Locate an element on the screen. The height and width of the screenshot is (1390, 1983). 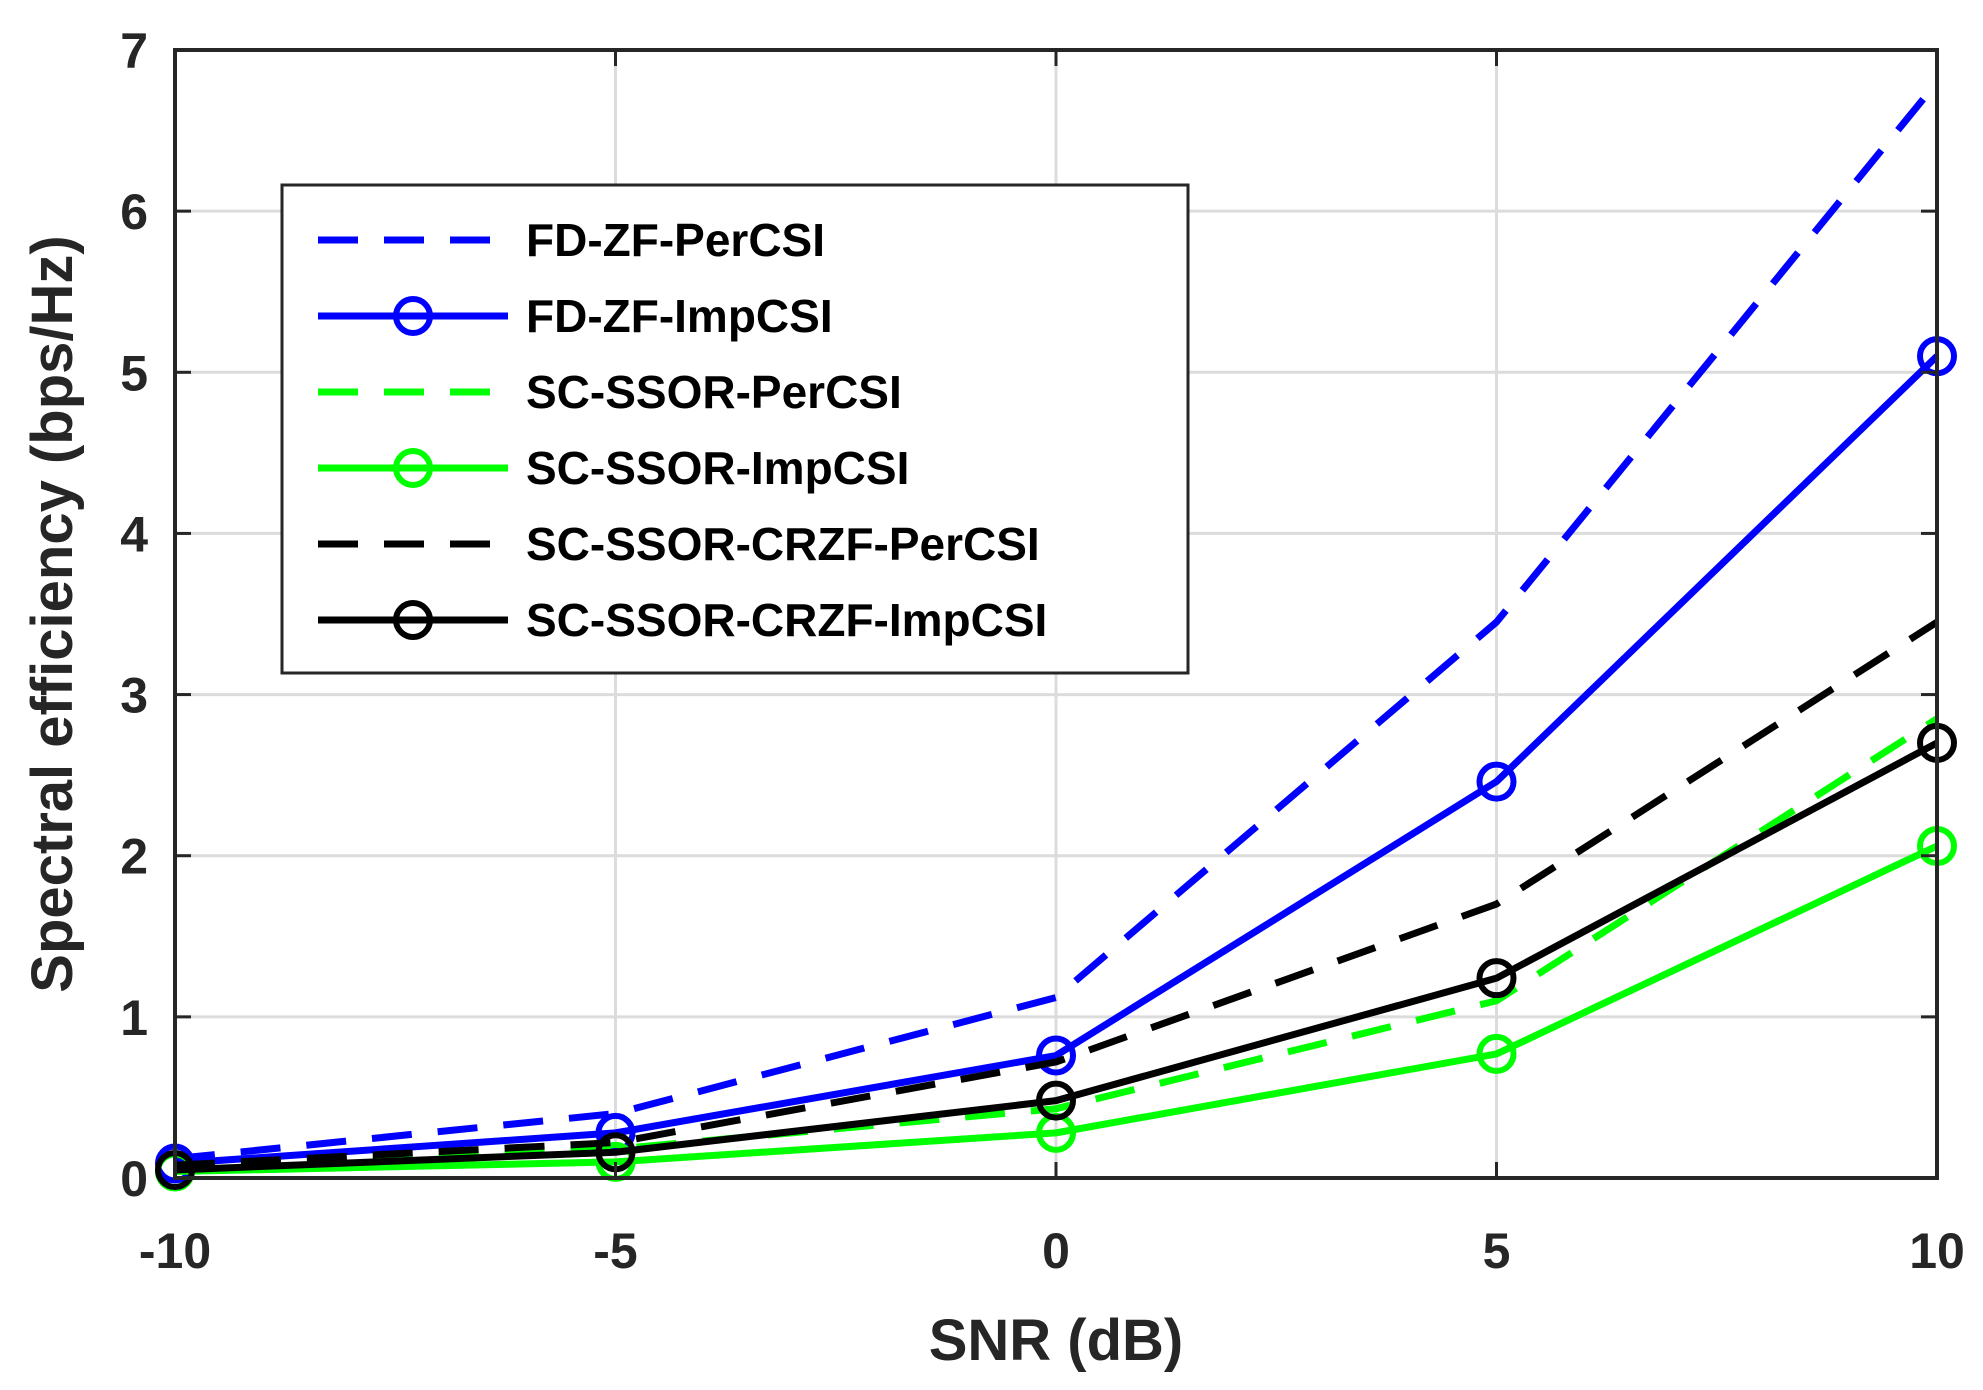
x-tick-label: 10 is located at coordinates (1937, 1251).